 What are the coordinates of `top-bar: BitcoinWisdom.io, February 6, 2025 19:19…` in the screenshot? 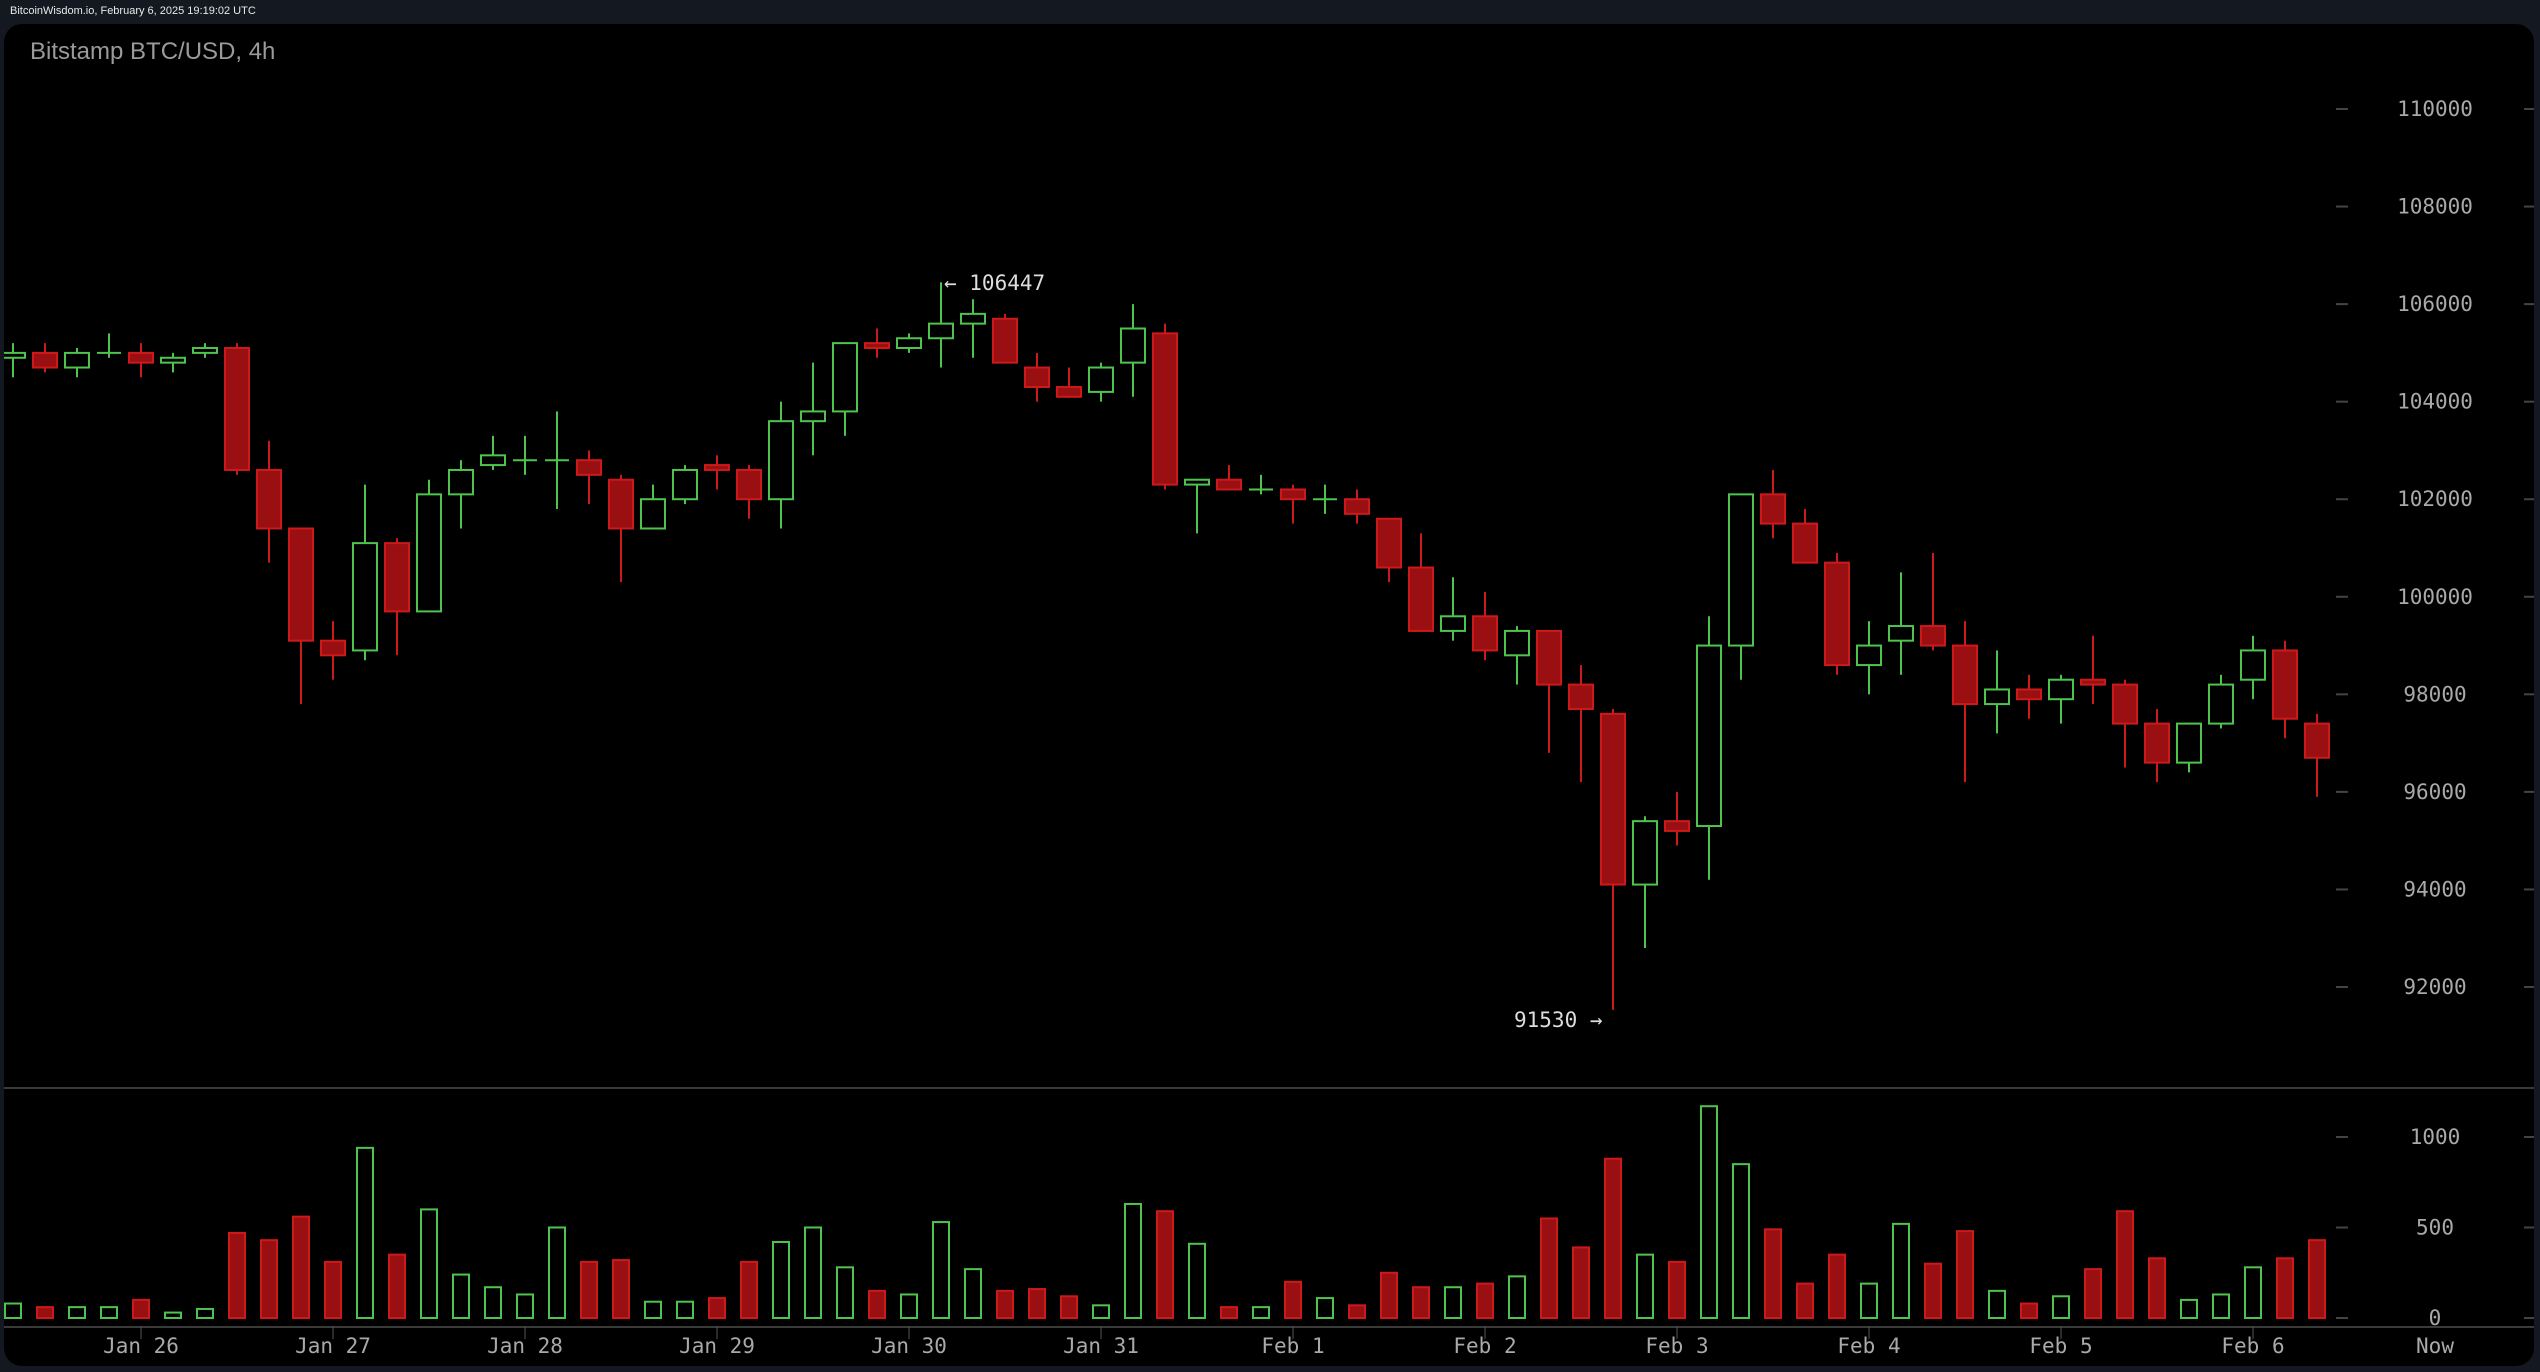 It's located at (1270, 12).